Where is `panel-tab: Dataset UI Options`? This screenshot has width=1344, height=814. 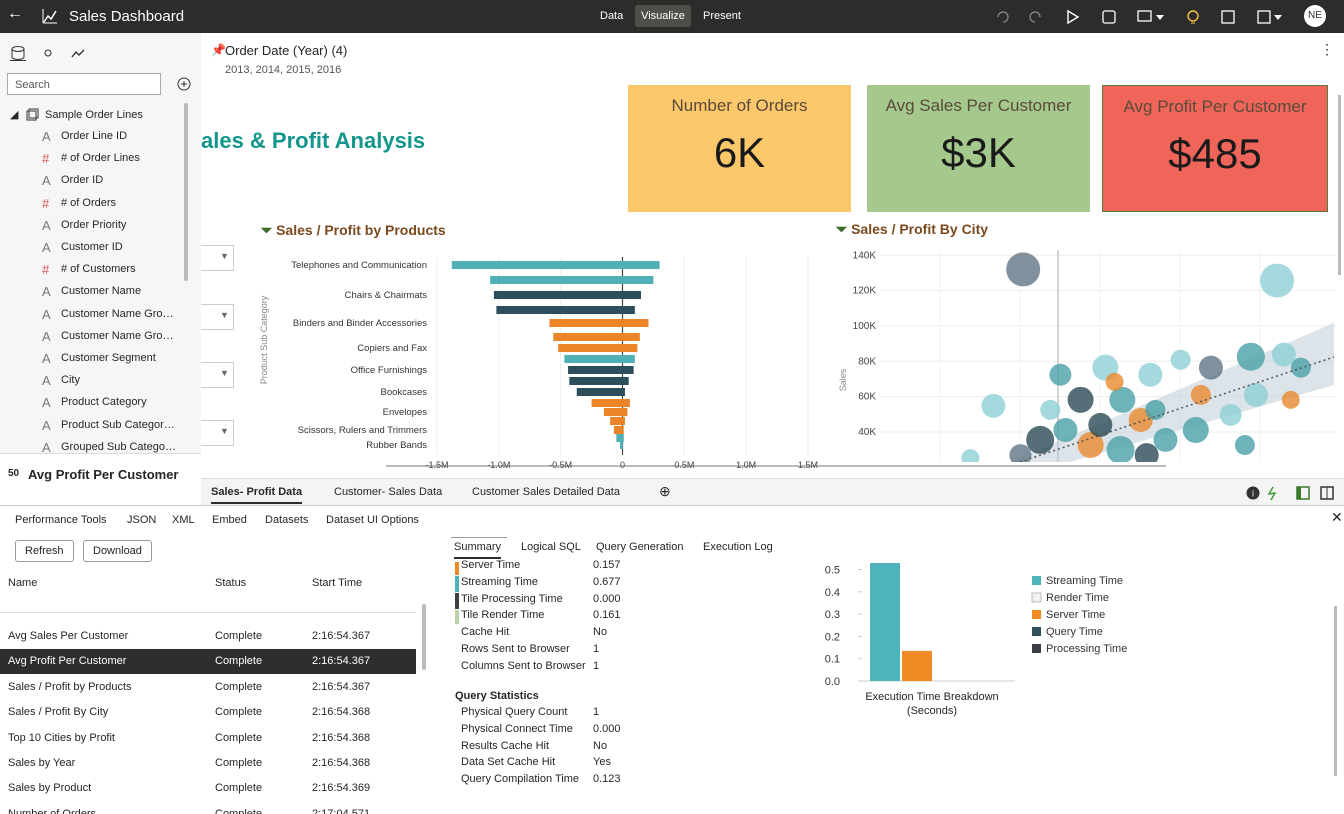 panel-tab: Dataset UI Options is located at coordinates (372, 520).